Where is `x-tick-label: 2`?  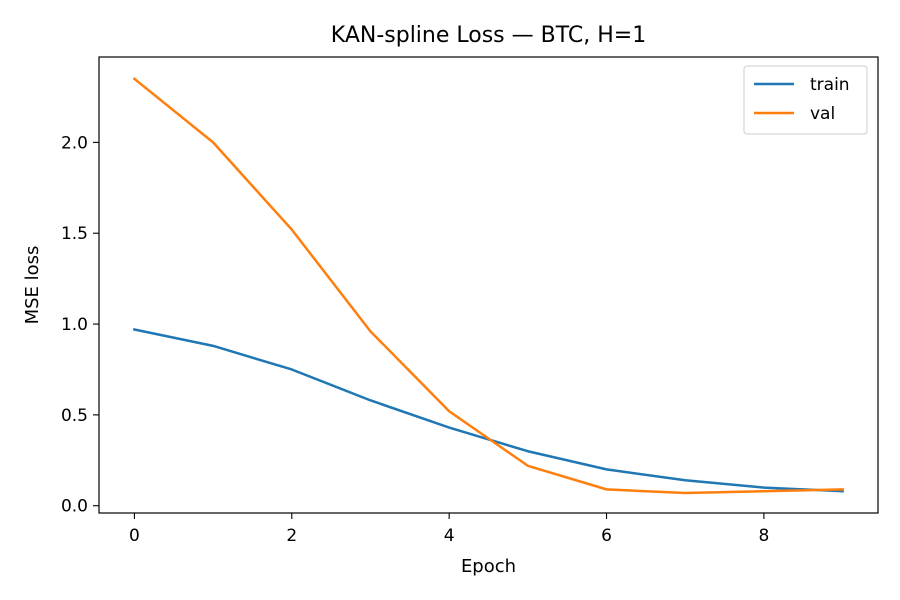 x-tick-label: 2 is located at coordinates (291, 536).